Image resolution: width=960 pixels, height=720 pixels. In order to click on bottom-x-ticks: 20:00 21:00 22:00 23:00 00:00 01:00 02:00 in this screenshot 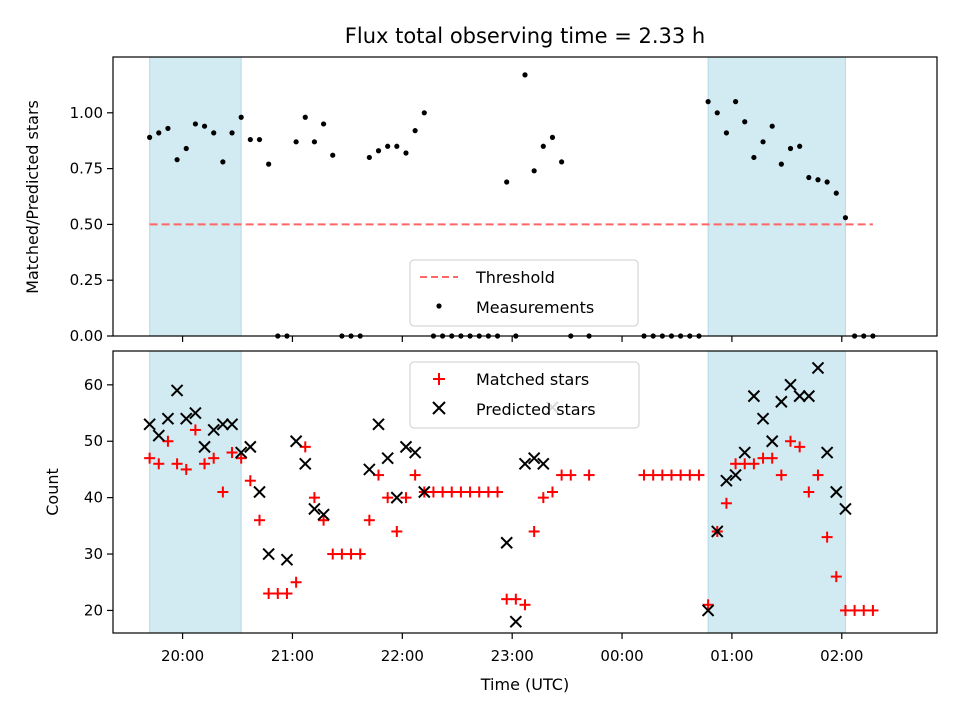, I will do `click(512, 649)`.